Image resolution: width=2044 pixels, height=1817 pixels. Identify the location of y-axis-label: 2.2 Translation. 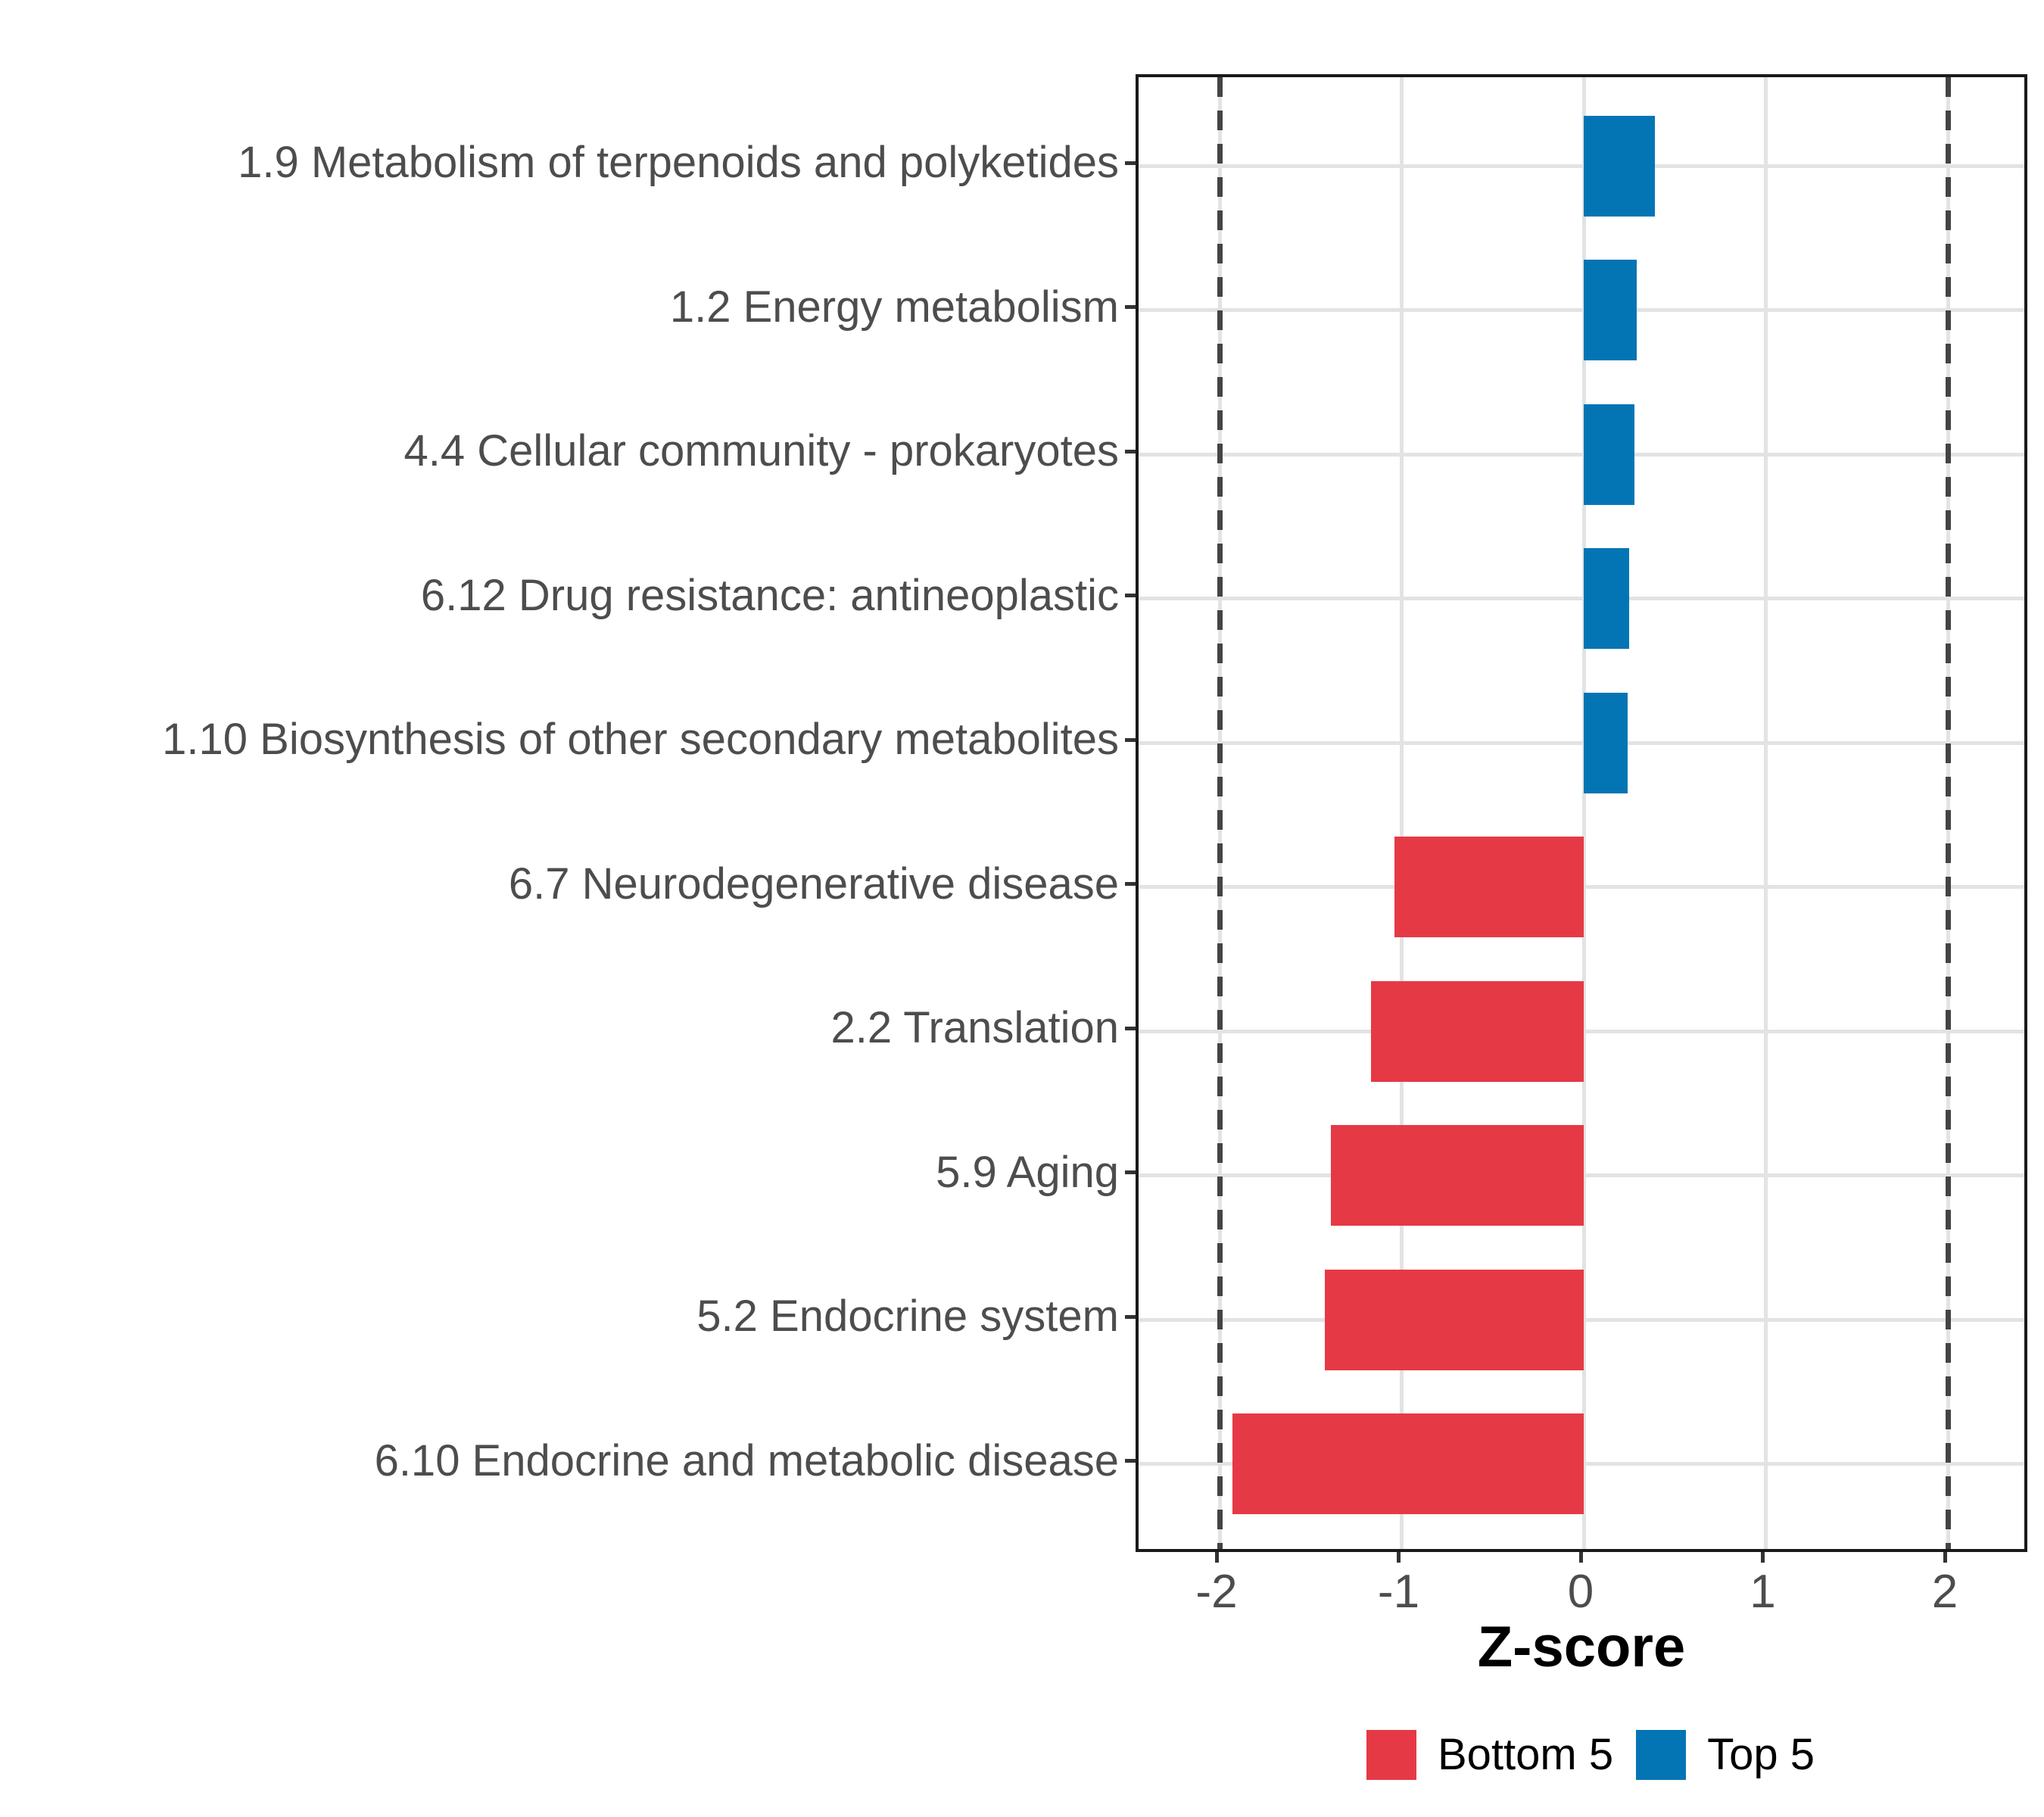
(974, 1028).